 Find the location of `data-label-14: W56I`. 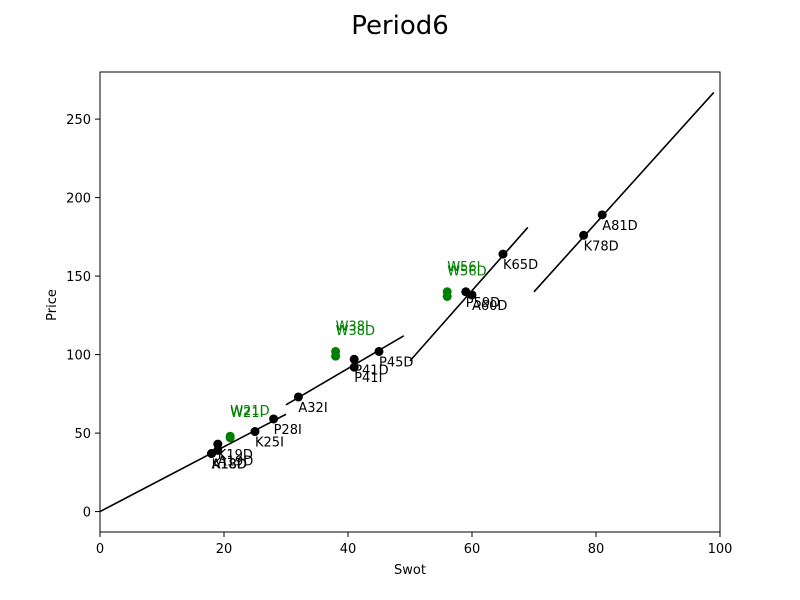

data-label-14: W56I is located at coordinates (463, 267).